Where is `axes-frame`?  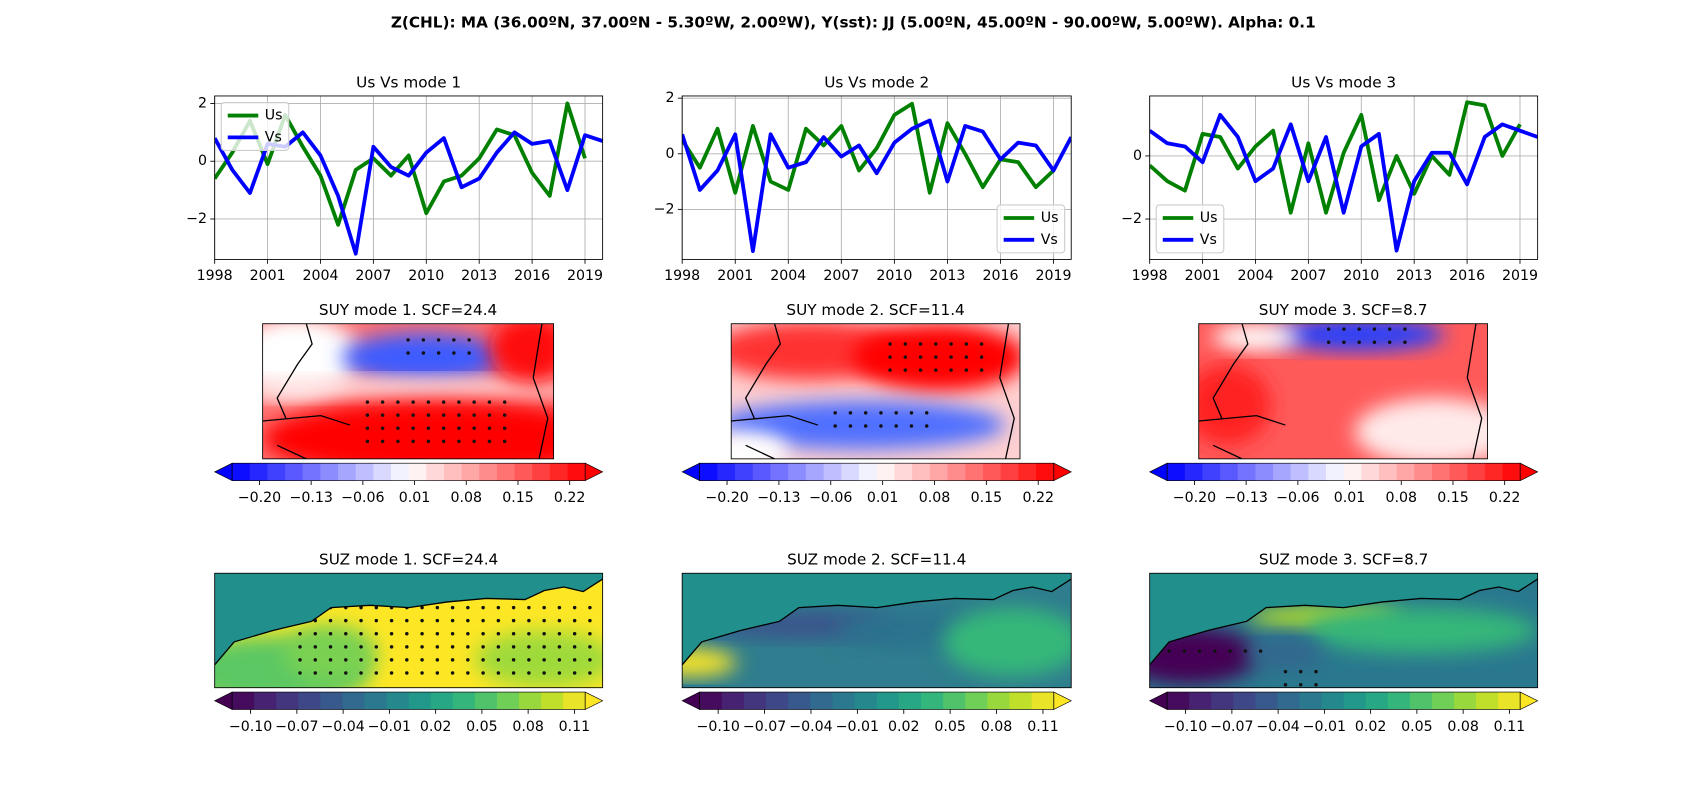
axes-frame is located at coordinates (409, 177).